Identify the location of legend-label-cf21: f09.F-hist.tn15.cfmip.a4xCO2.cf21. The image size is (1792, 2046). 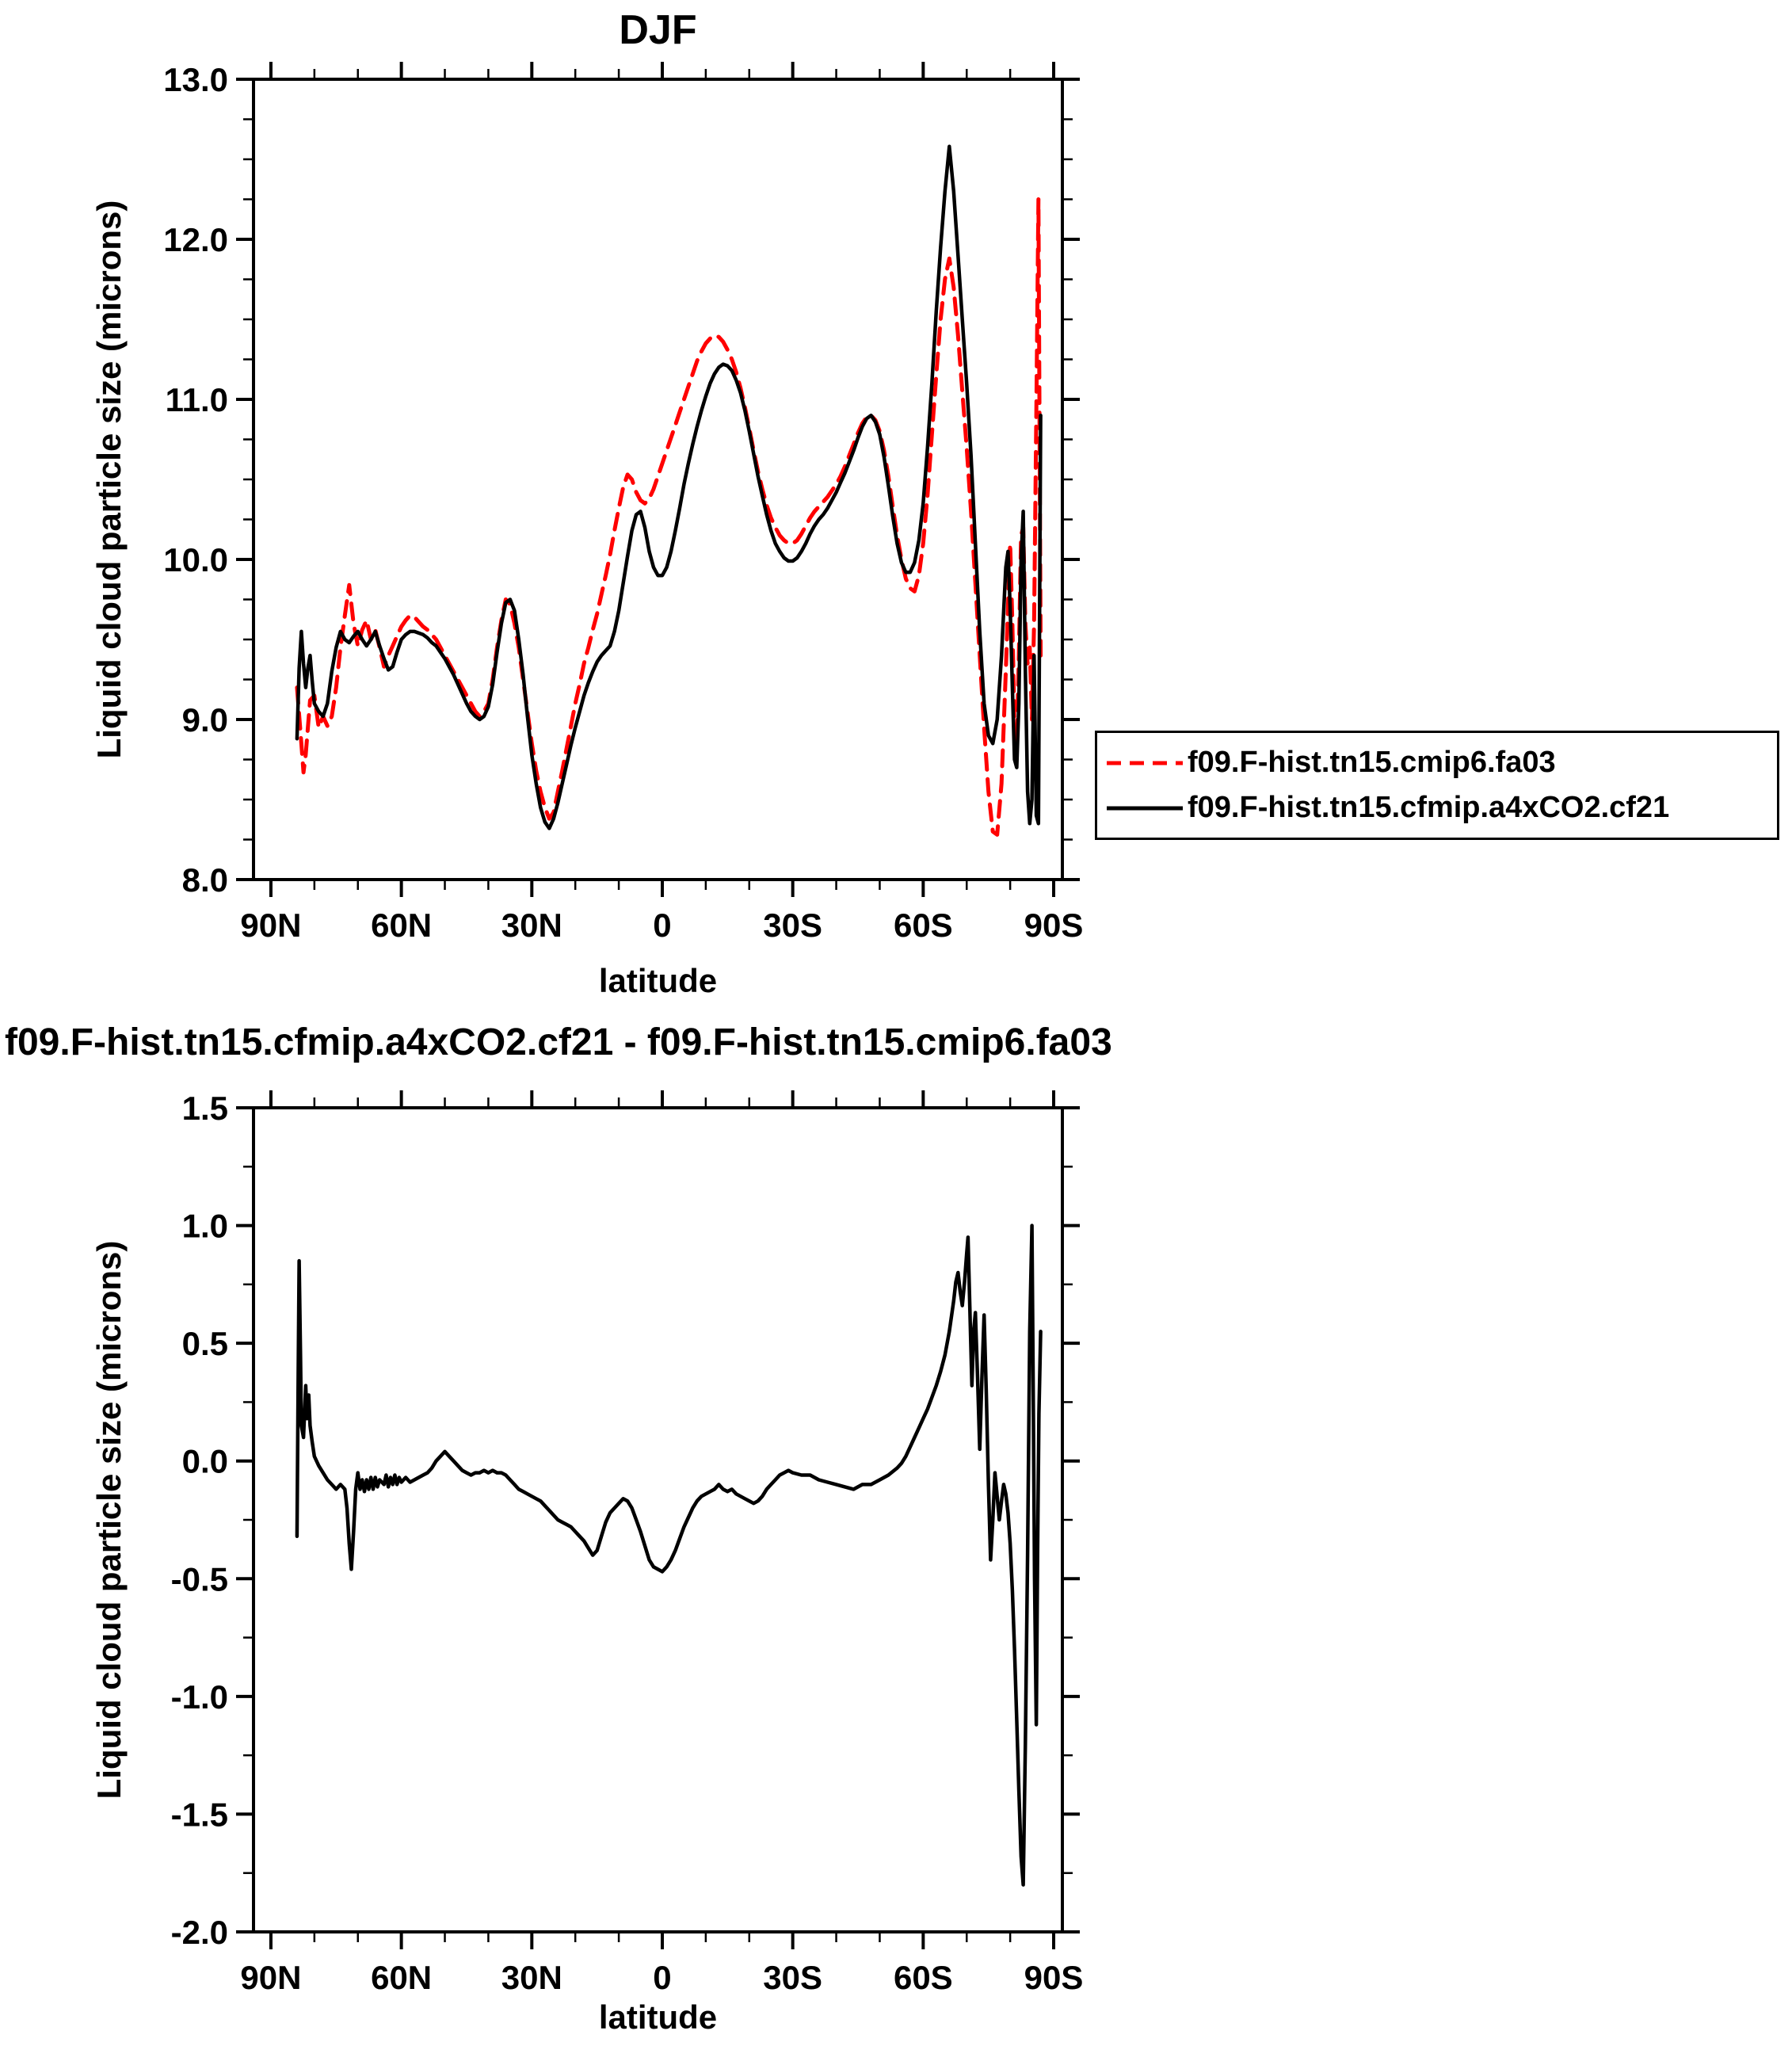
(1429, 807).